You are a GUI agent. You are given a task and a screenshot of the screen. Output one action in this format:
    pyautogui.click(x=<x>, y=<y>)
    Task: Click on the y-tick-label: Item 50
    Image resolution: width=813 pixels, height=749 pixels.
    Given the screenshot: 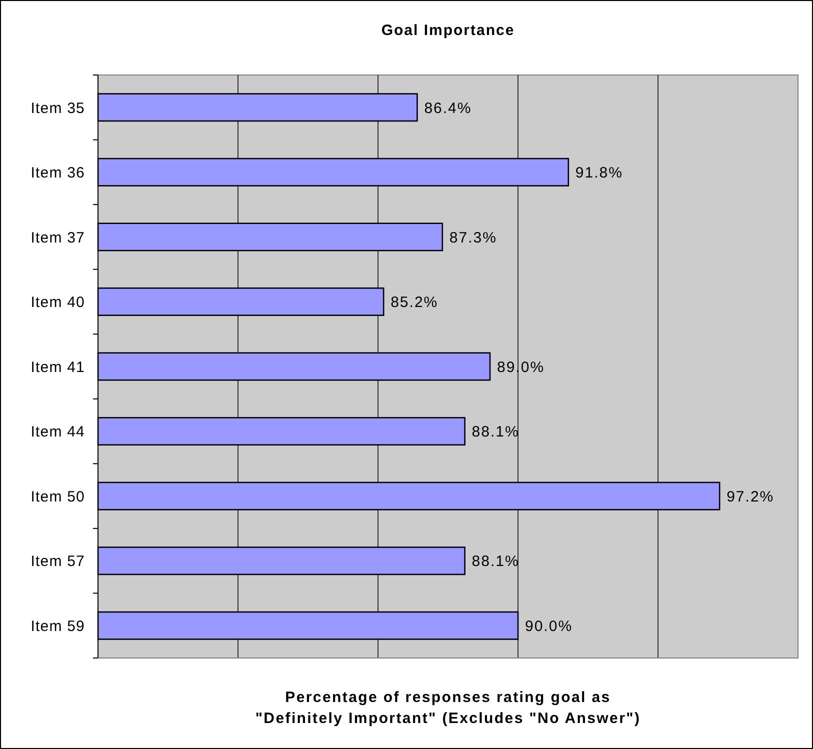 What is the action you would take?
    pyautogui.click(x=57, y=497)
    